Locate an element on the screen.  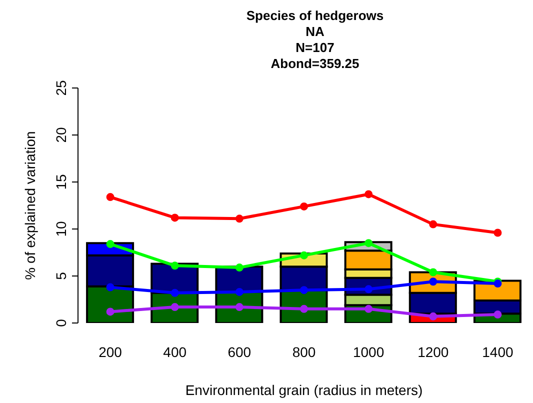
x-tick-label: 1200 is located at coordinates (433, 352).